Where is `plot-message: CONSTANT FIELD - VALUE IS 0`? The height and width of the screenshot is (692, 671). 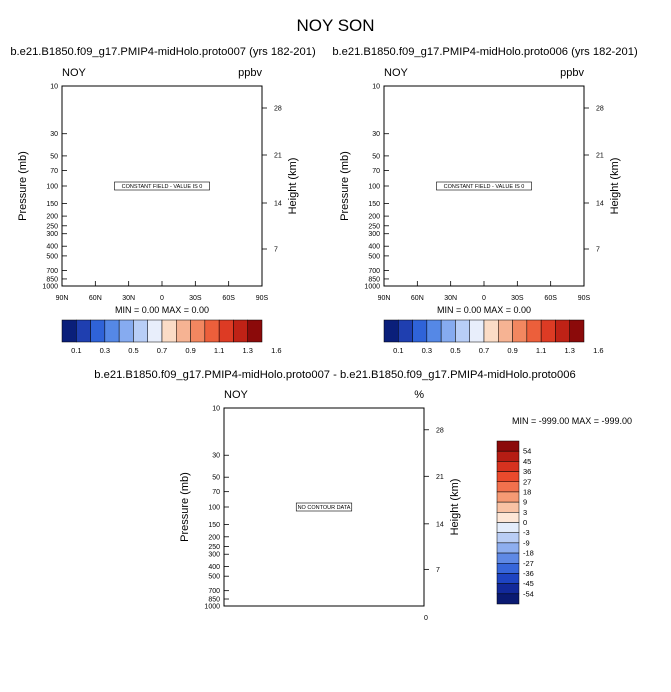
plot-message: CONSTANT FIELD - VALUE IS 0 is located at coordinates (484, 187).